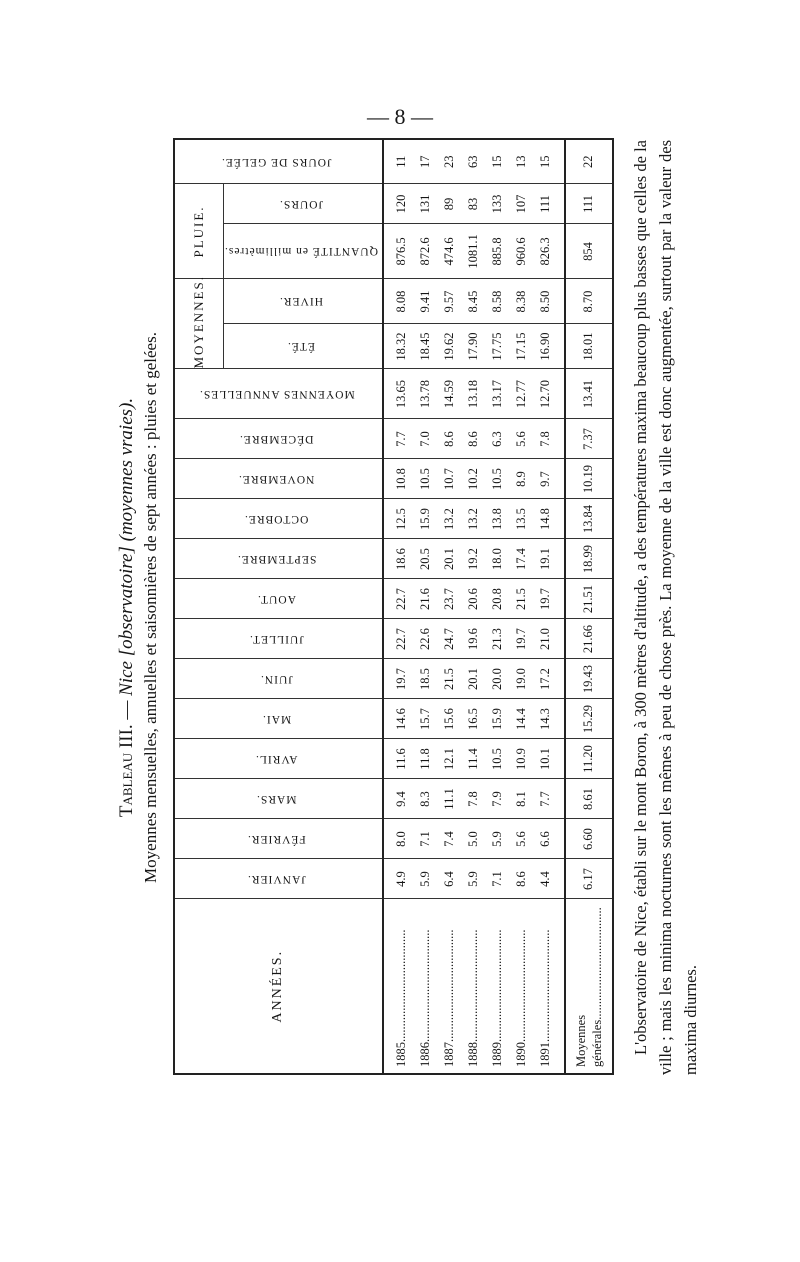  I want to click on cell: 19.43, so click(588, 679).